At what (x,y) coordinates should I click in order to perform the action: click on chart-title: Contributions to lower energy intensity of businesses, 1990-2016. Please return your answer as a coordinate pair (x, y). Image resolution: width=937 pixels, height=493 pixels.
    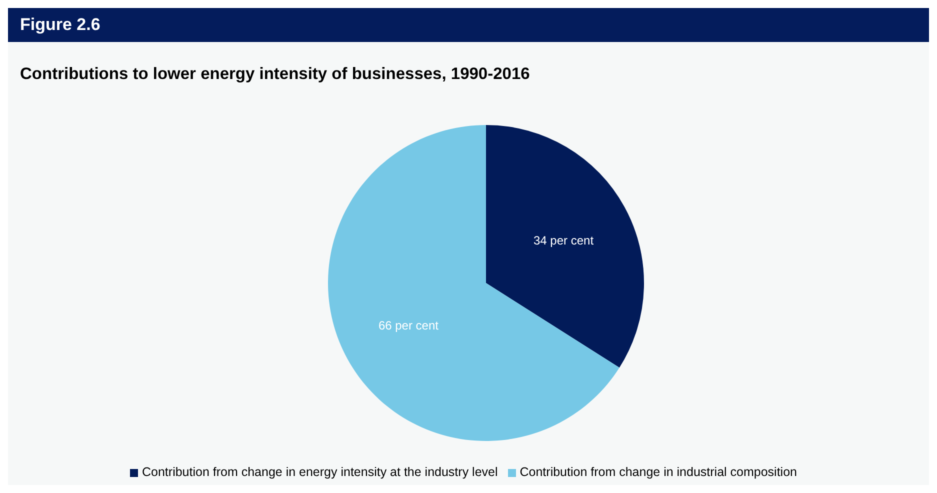
    Looking at the image, I should click on (275, 74).